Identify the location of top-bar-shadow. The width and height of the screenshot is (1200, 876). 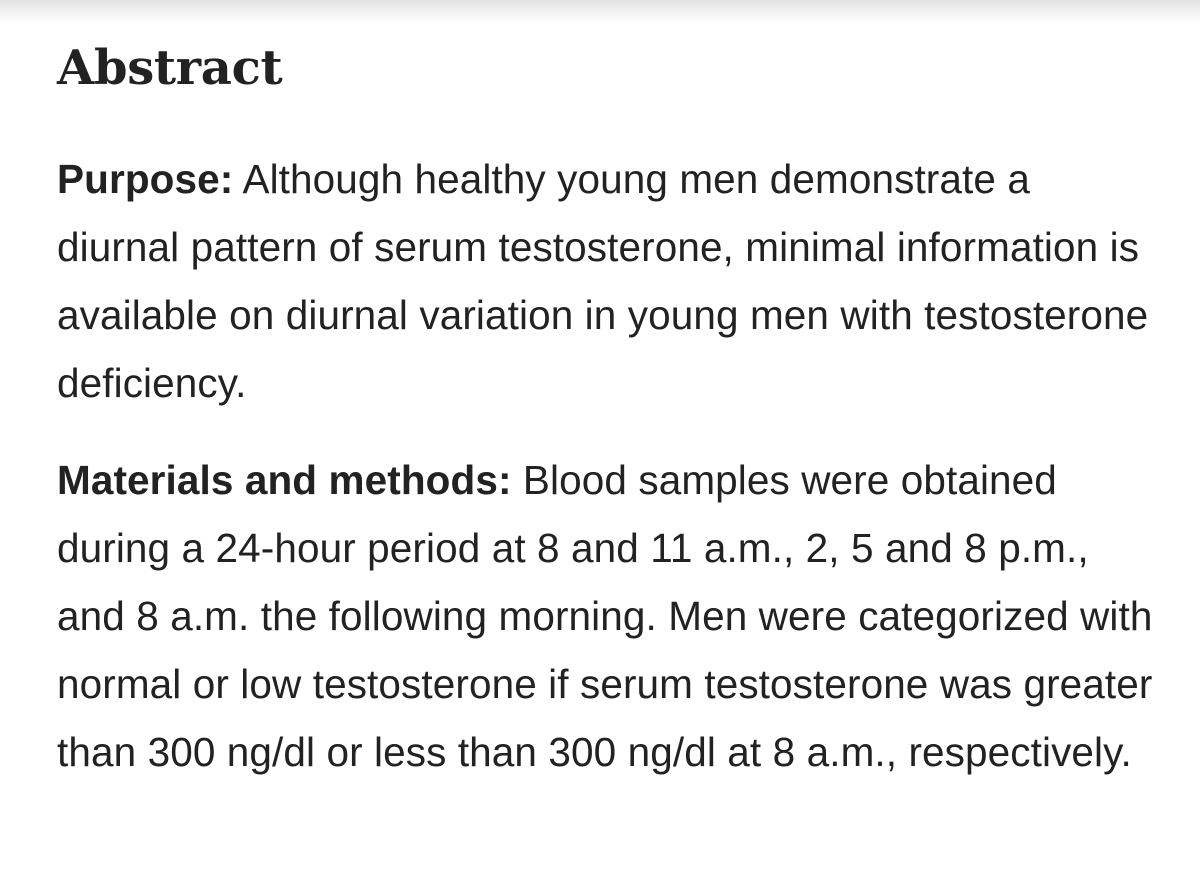
(600, 12).